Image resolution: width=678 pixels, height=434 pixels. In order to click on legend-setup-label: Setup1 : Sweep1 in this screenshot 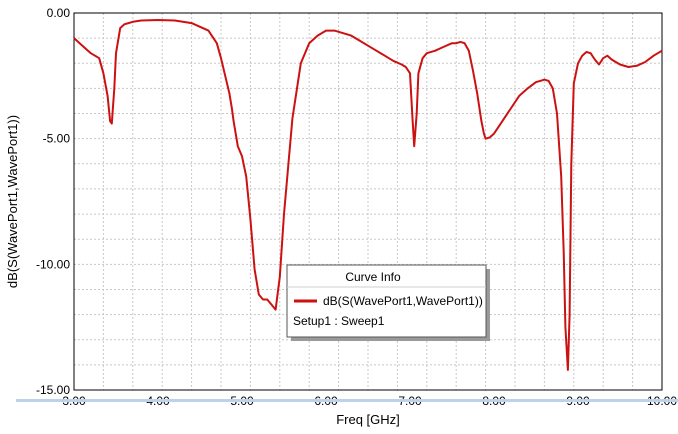, I will do `click(339, 321)`.